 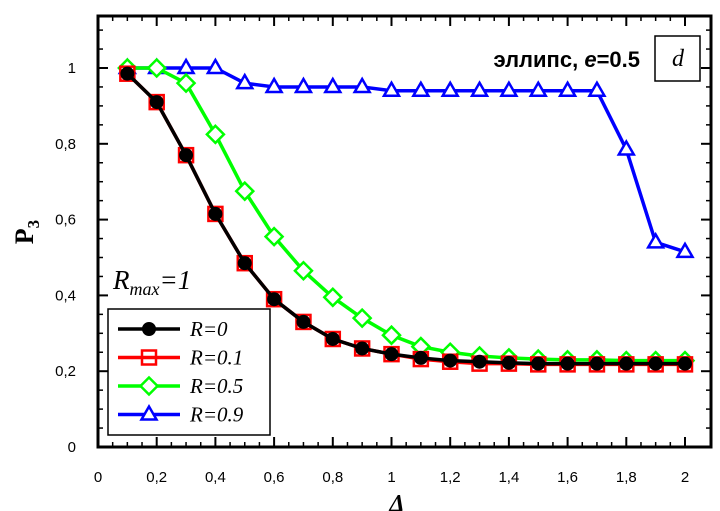 I want to click on panel-label-box, so click(x=677, y=58).